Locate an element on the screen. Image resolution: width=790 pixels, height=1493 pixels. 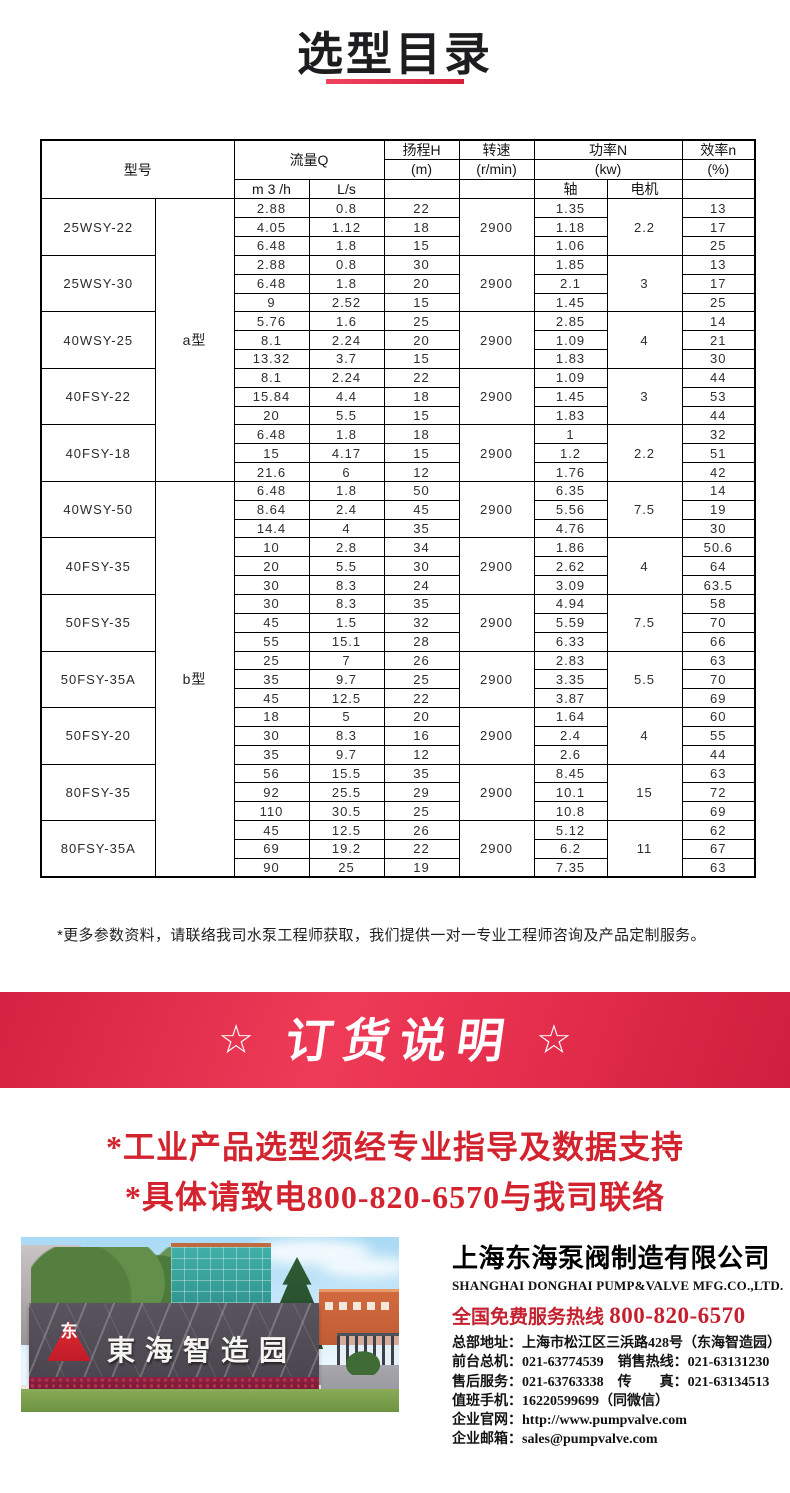
cell-flow-m3h: 9 is located at coordinates (271, 302).